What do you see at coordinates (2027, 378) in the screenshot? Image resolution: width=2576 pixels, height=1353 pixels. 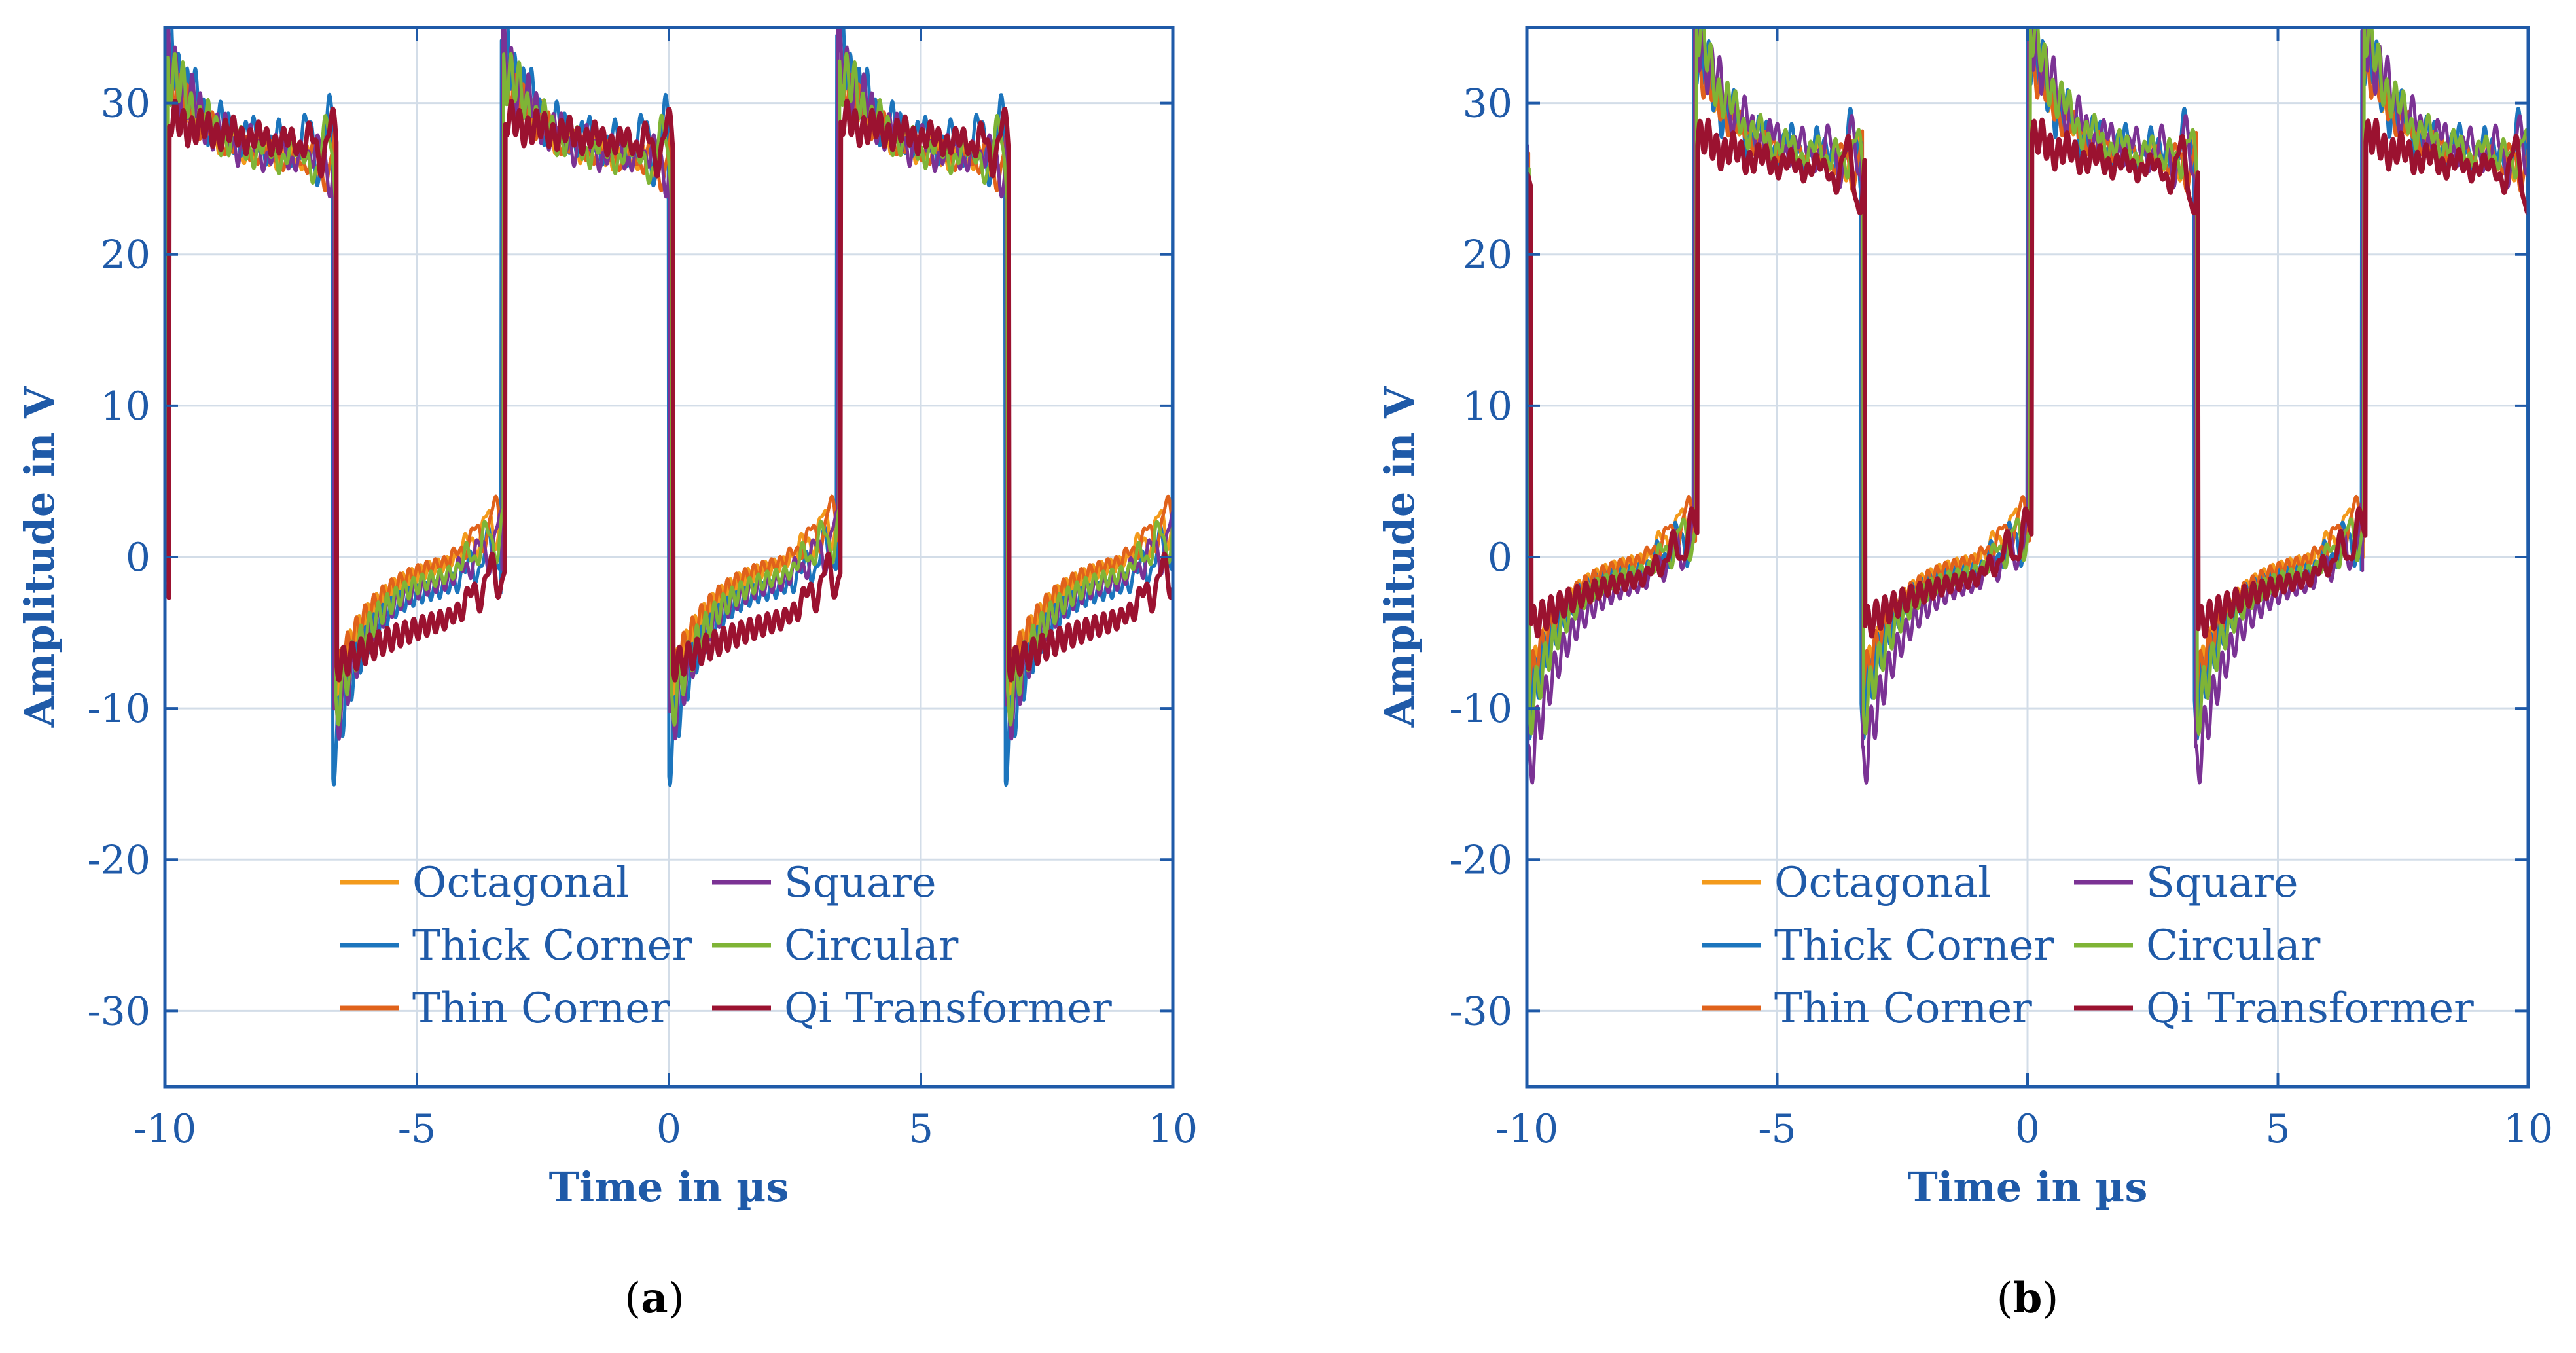 I see `series-line-qi-transformer` at bounding box center [2027, 378].